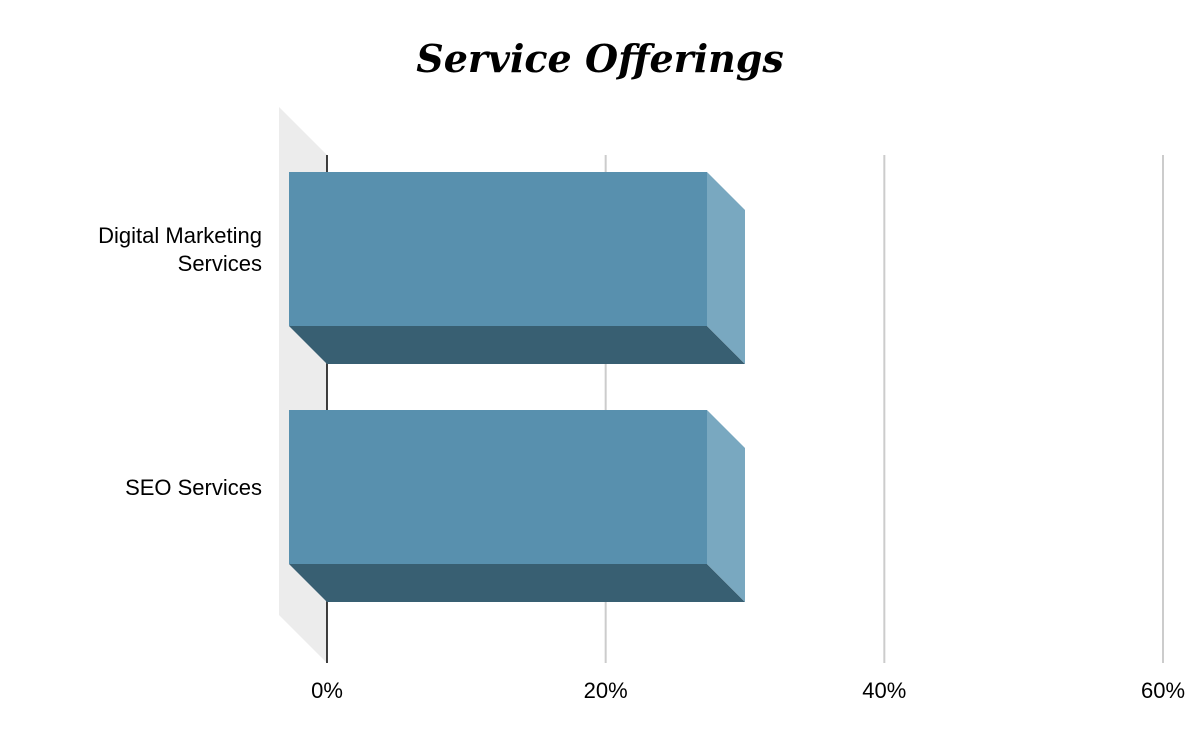 Image resolution: width=1200 pixels, height=742 pixels. What do you see at coordinates (884, 690) in the screenshot?
I see `x-tick-label: 40%` at bounding box center [884, 690].